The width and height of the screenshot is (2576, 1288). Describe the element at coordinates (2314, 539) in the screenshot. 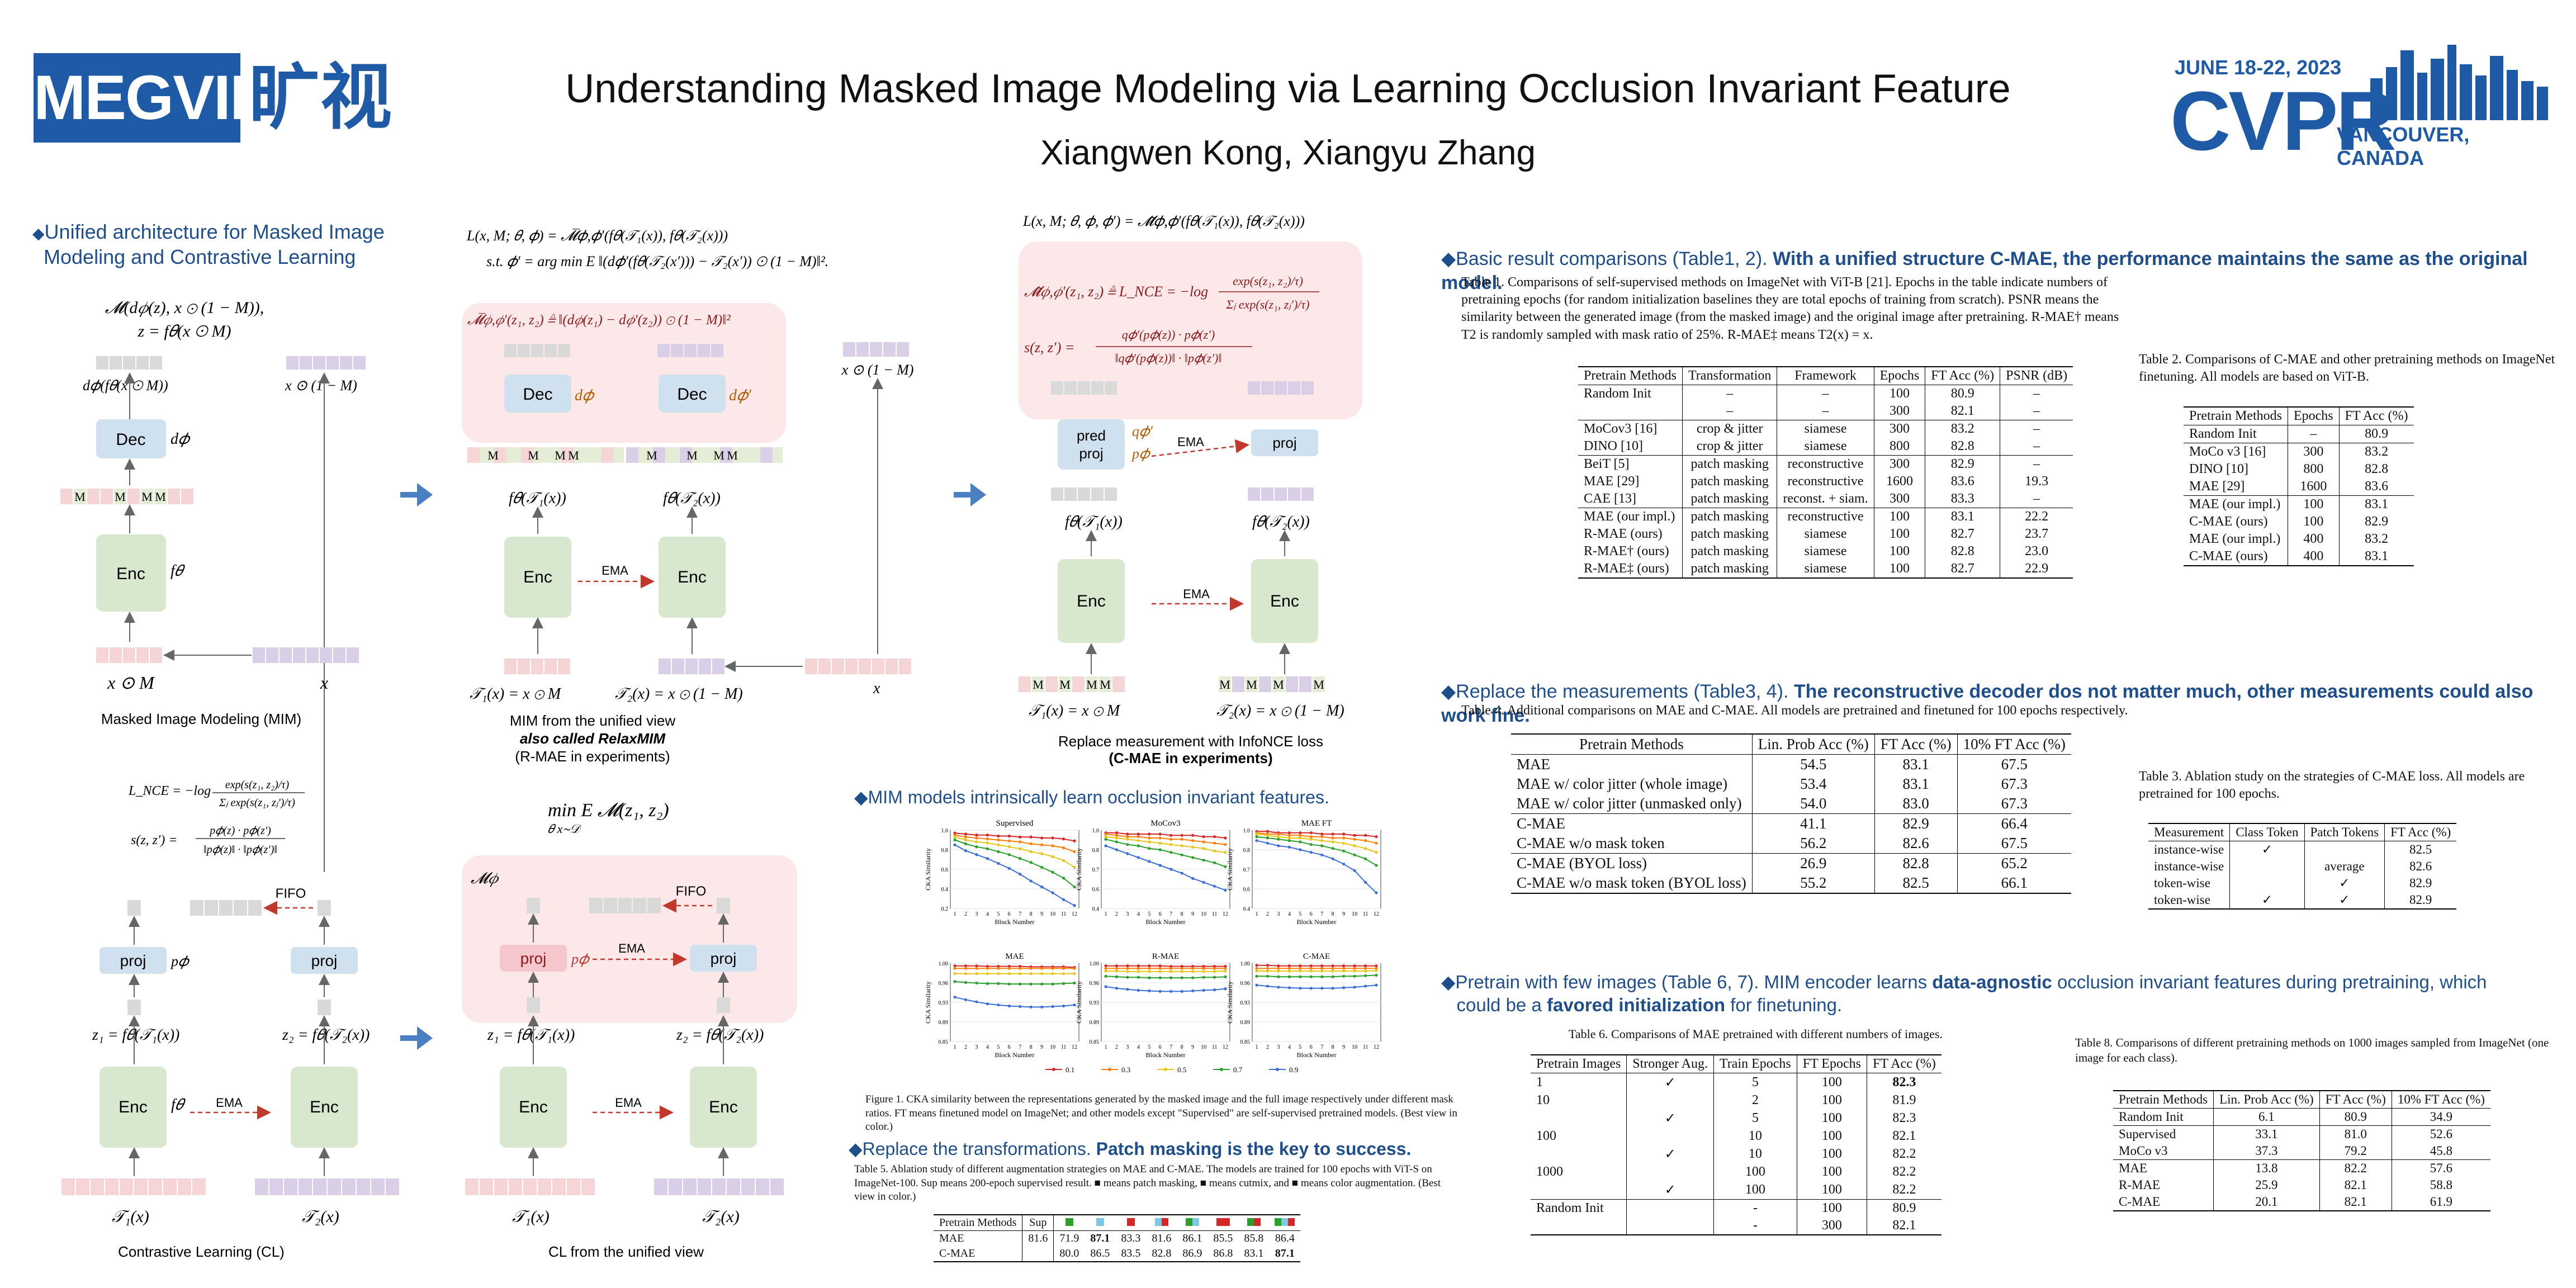

I see `table-cell: 400` at that location.